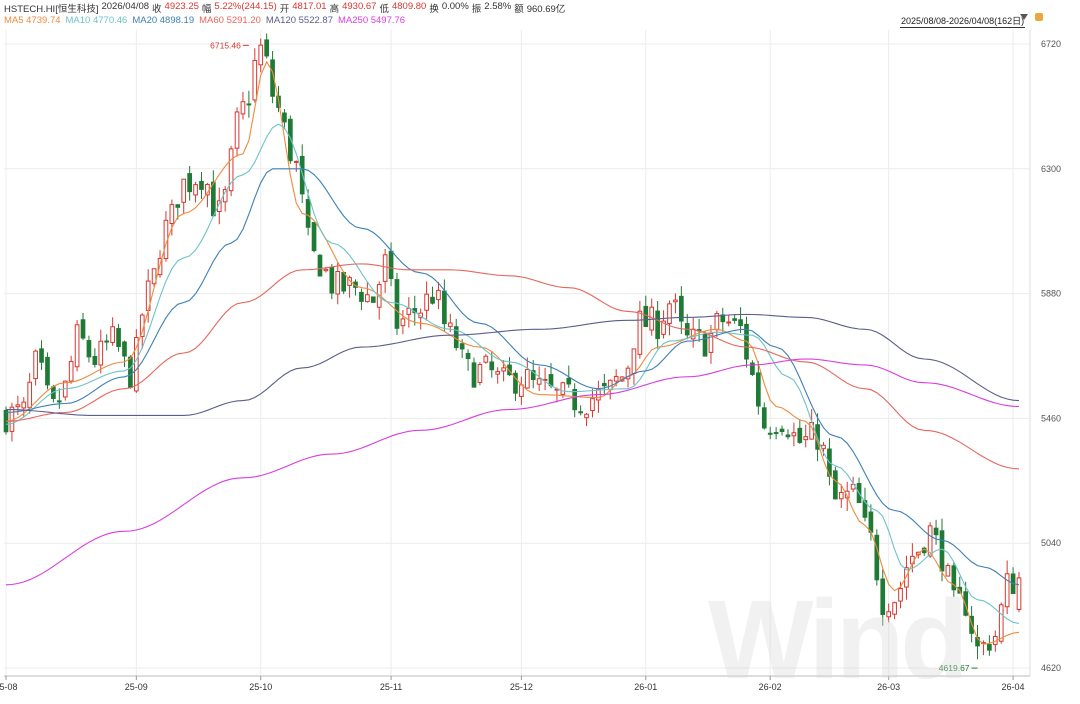 The height and width of the screenshot is (704, 1080). Describe the element at coordinates (963, 22) in the screenshot. I see `date-range-selector: 2025/08/08-2026/04/08(162日)` at that location.